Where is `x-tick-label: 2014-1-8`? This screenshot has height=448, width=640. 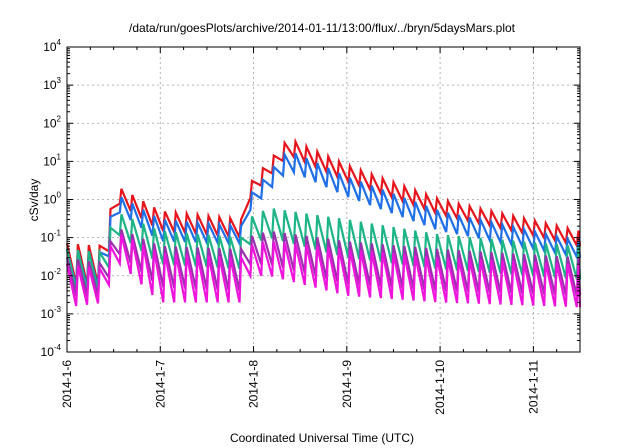
x-tick-label: 2014-1-8 is located at coordinates (254, 384).